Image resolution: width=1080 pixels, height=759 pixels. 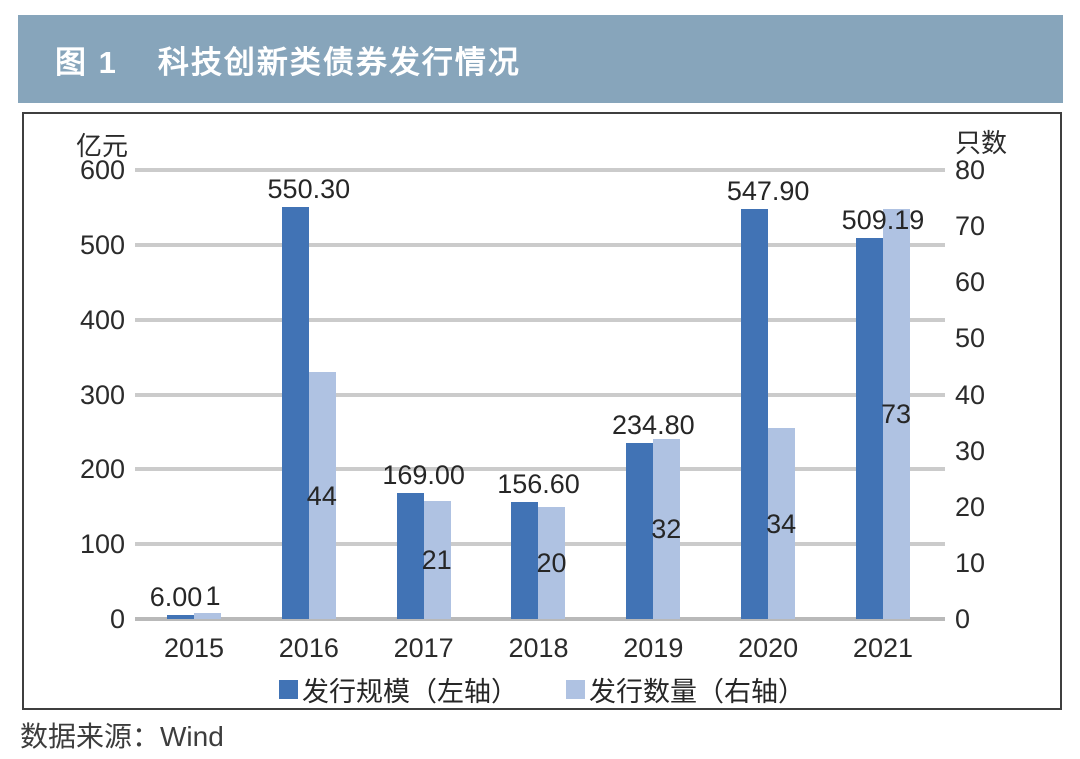 I want to click on count-value-label: 44, so click(x=321, y=495).